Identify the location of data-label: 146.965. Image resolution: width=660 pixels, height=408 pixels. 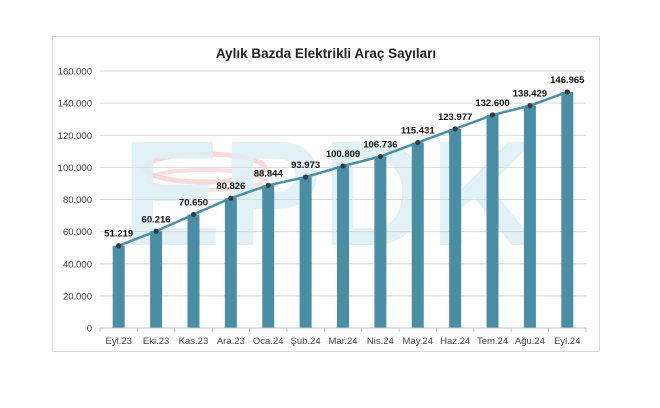
(567, 80).